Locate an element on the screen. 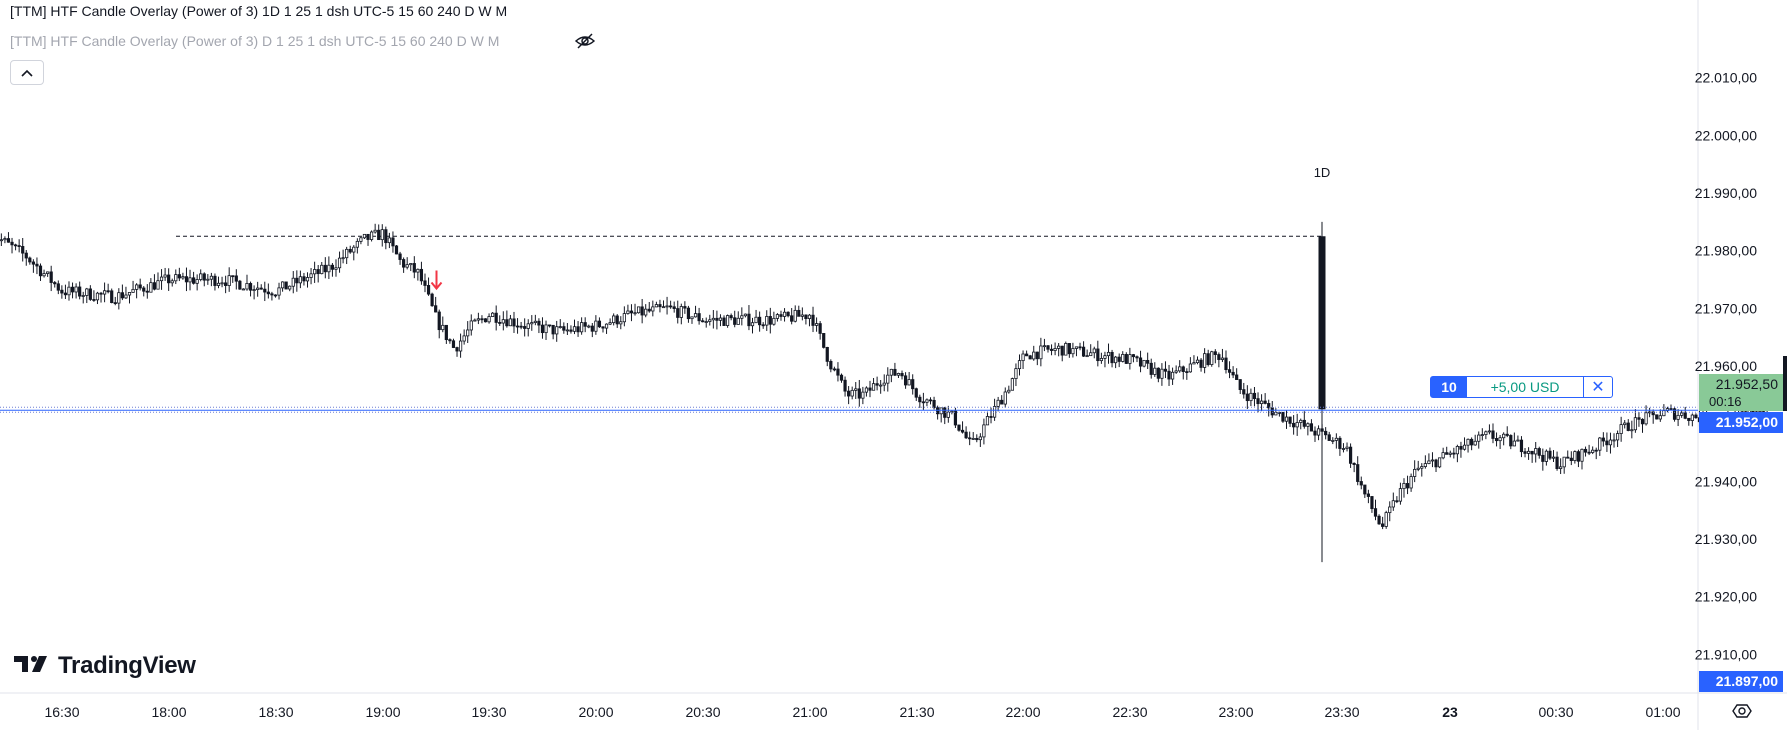  close-icon: ✕ is located at coordinates (1598, 387).